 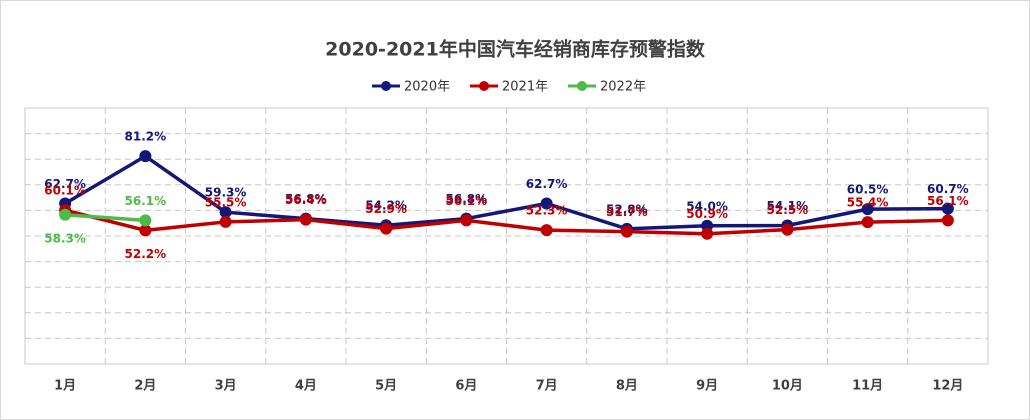 I want to click on data-label: 51.7%, so click(x=627, y=212).